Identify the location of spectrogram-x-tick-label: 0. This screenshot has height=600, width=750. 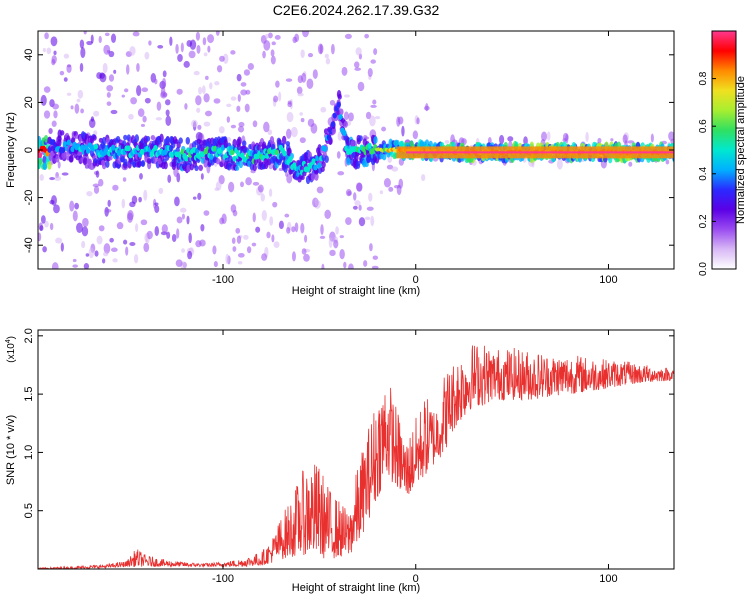
(416, 280).